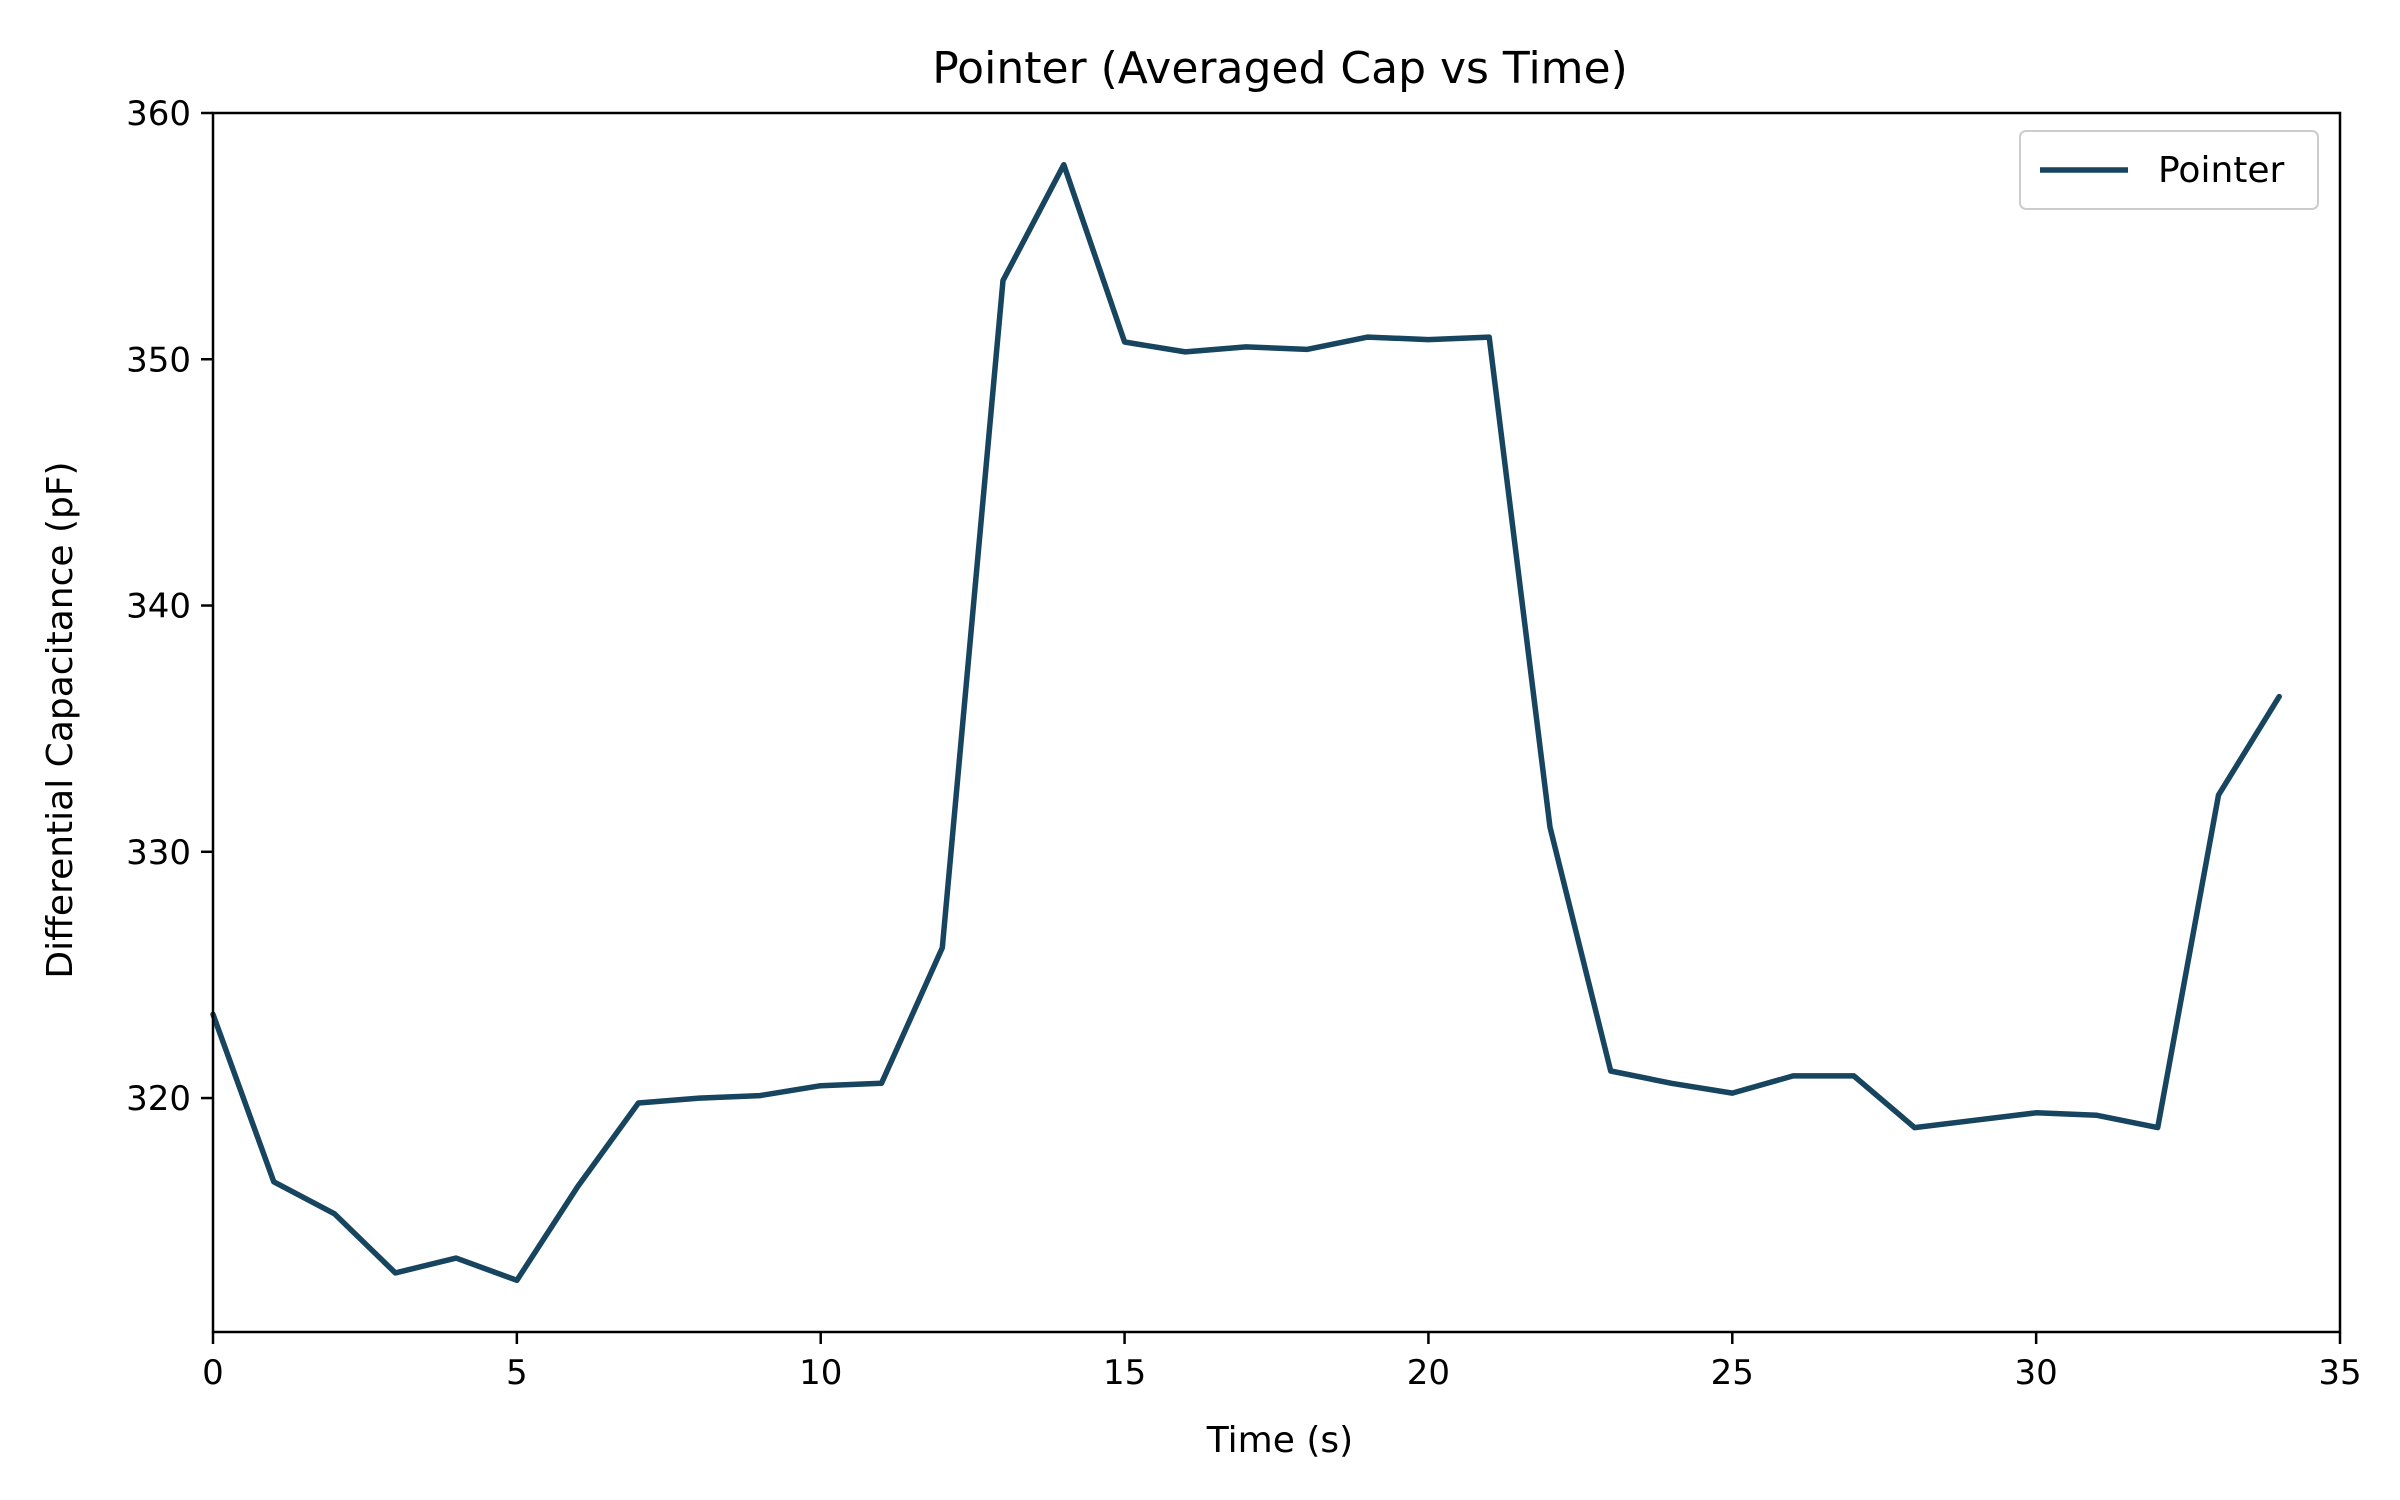 The height and width of the screenshot is (1500, 2400). I want to click on x-tick-label: 35, so click(2339, 1373).